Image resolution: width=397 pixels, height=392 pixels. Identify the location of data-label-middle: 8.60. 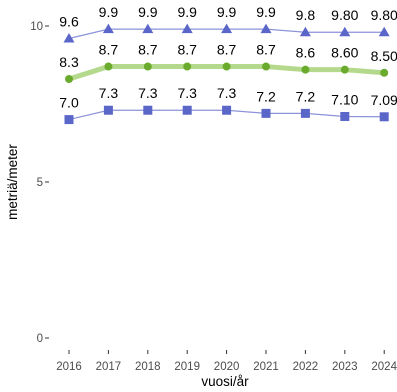
(344, 53).